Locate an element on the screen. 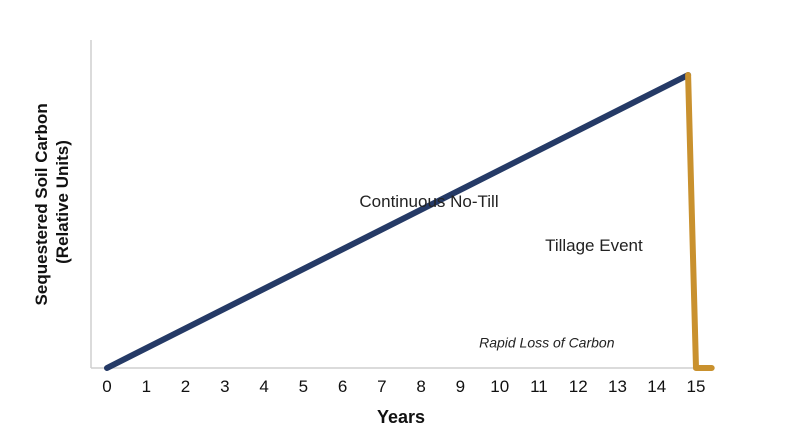 The width and height of the screenshot is (800, 447). x-tick-label-11: 11 is located at coordinates (539, 386).